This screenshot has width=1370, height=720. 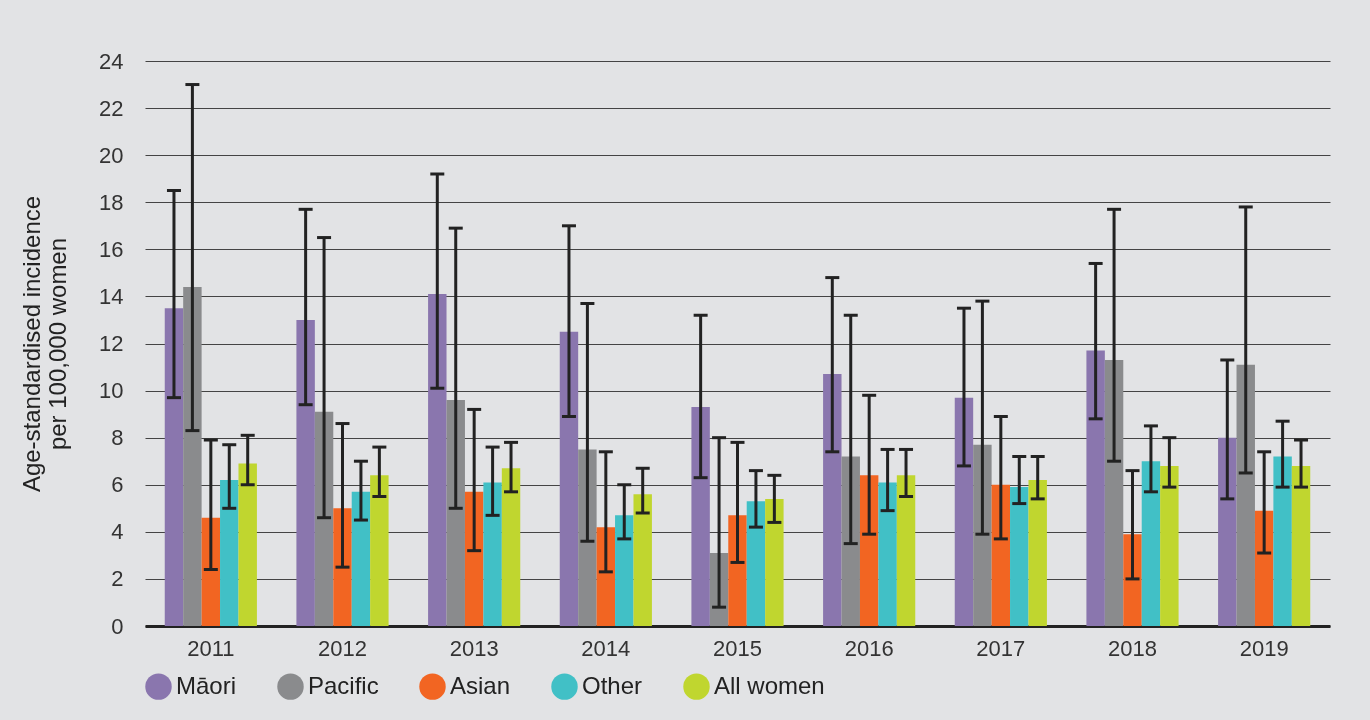 What do you see at coordinates (117, 626) in the screenshot?
I see `y-tick-label: 0` at bounding box center [117, 626].